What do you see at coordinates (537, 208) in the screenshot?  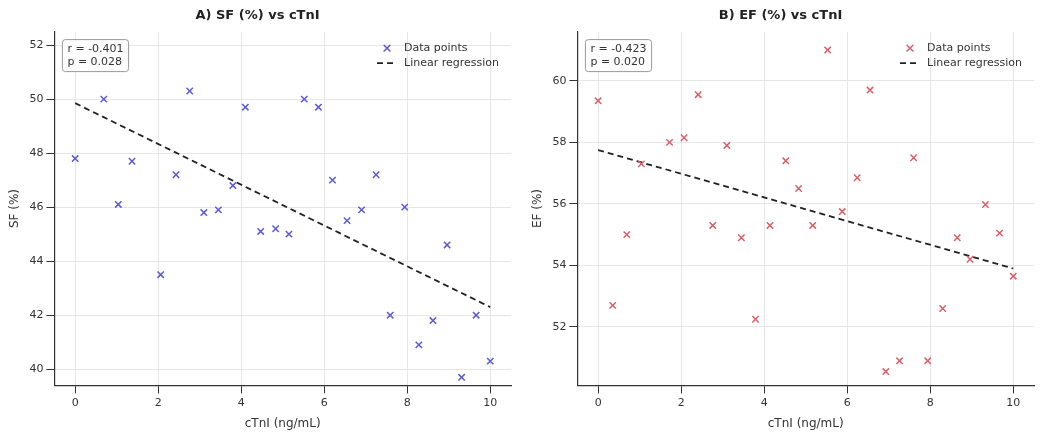 I see `y-axis-title: EF (%)` at bounding box center [537, 208].